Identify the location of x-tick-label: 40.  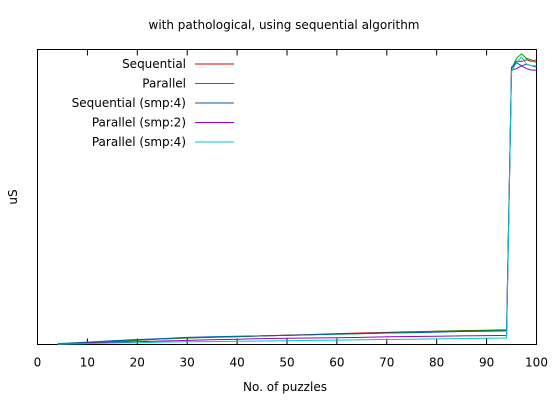
(236, 363).